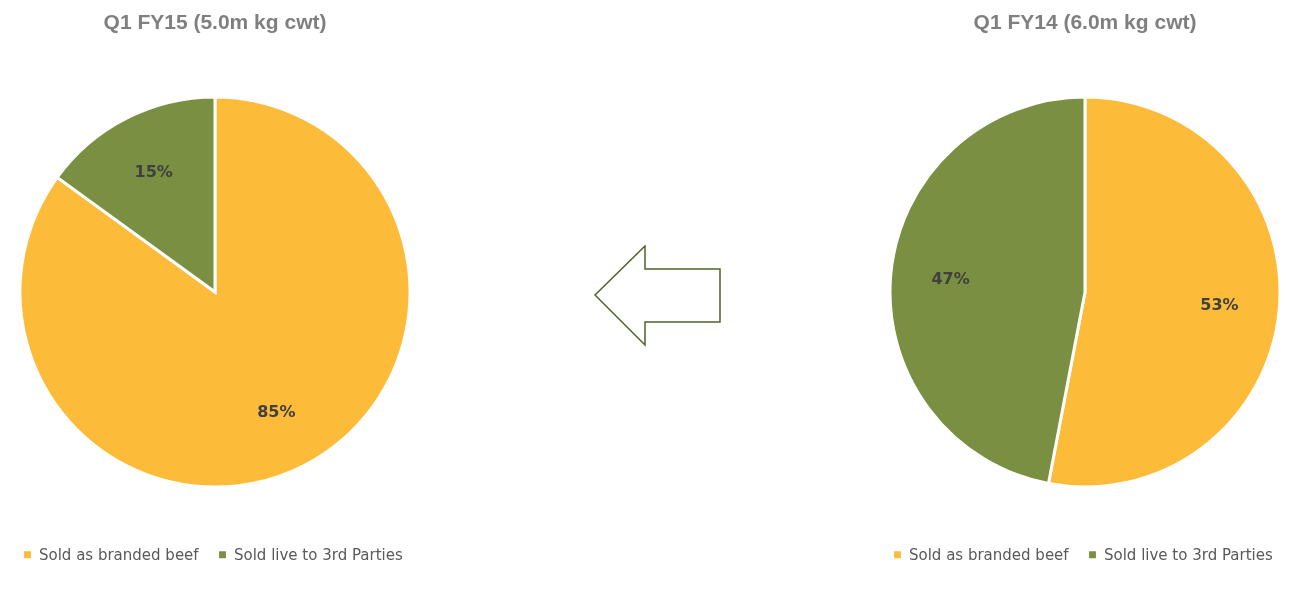 This screenshot has height=600, width=1291. What do you see at coordinates (215, 21) in the screenshot?
I see `chart-title: Q1 FY15 (5.0m kg cwt)` at bounding box center [215, 21].